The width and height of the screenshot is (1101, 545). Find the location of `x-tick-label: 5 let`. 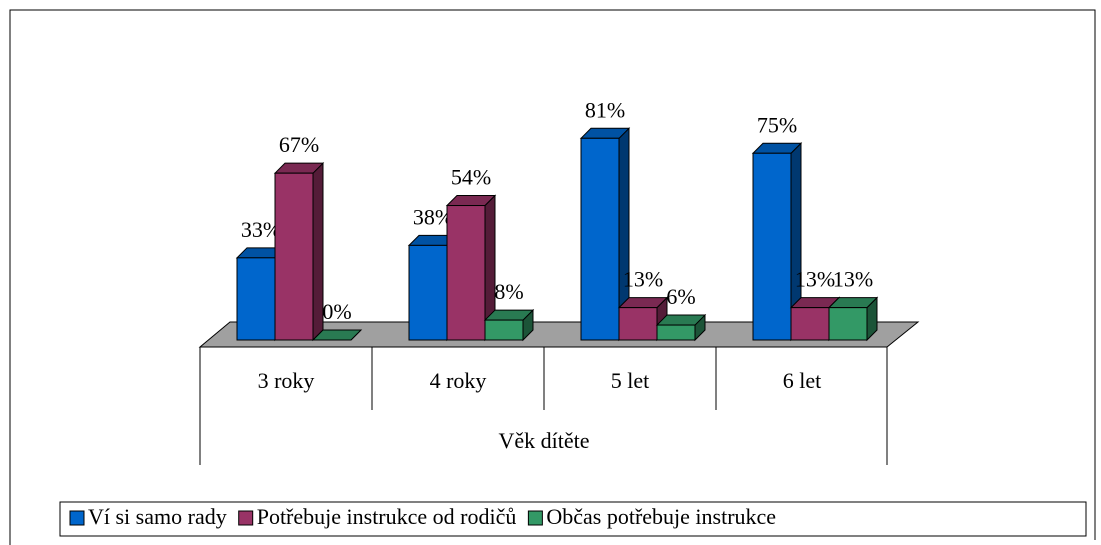

x-tick-label: 5 let is located at coordinates (630, 380).